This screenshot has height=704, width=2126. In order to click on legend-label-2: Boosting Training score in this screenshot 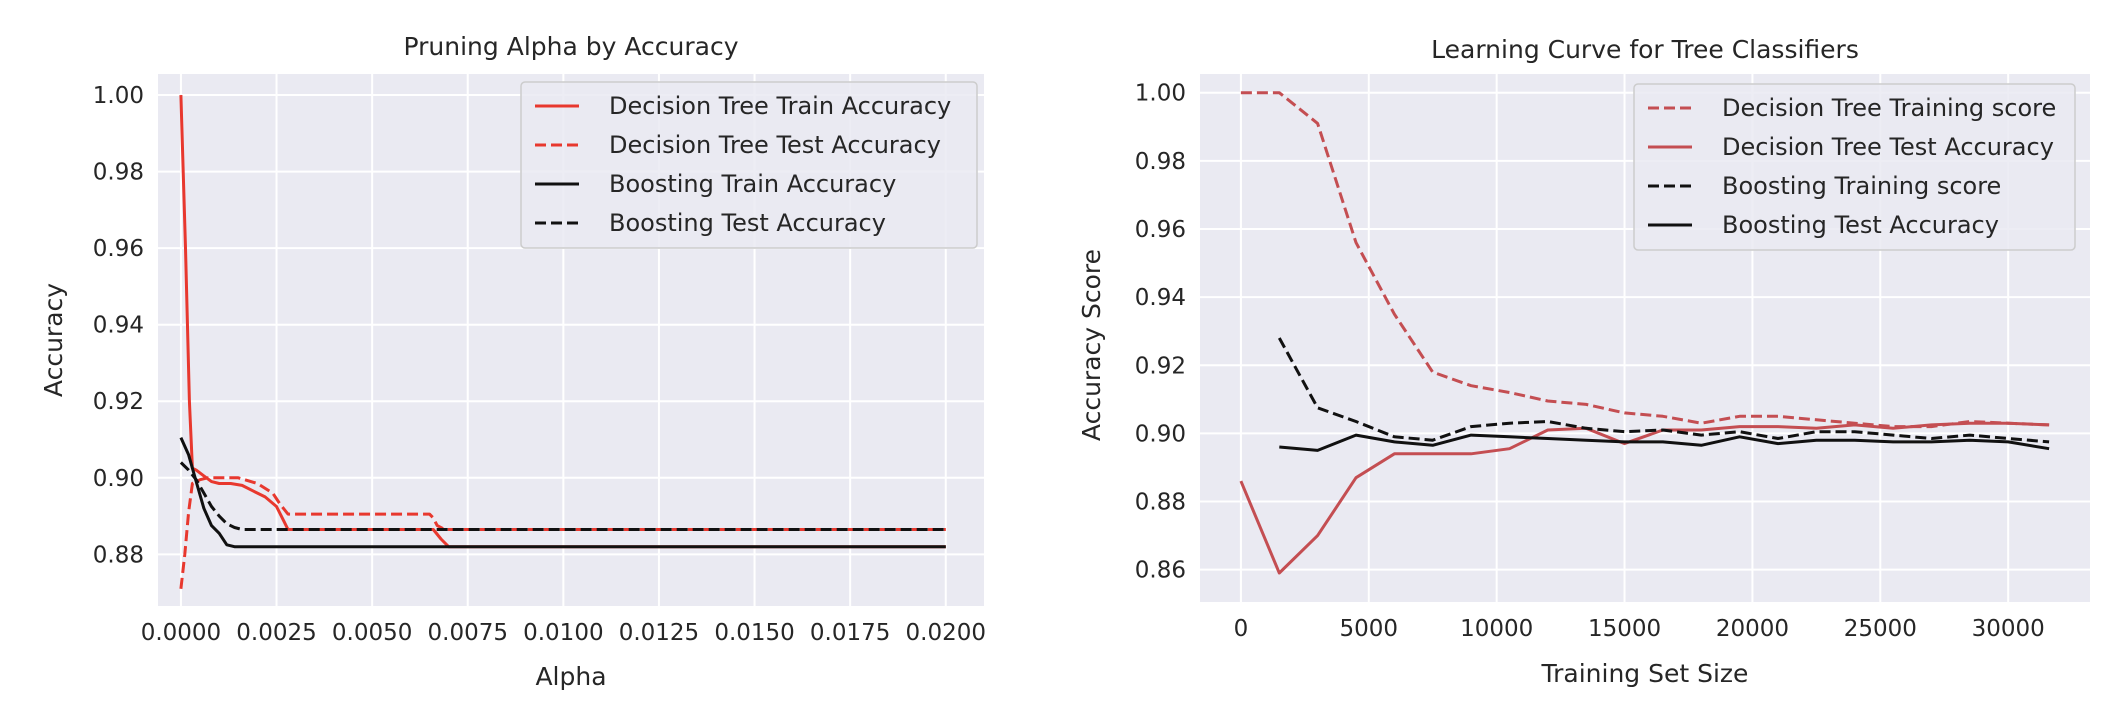, I will do `click(1861, 186)`.